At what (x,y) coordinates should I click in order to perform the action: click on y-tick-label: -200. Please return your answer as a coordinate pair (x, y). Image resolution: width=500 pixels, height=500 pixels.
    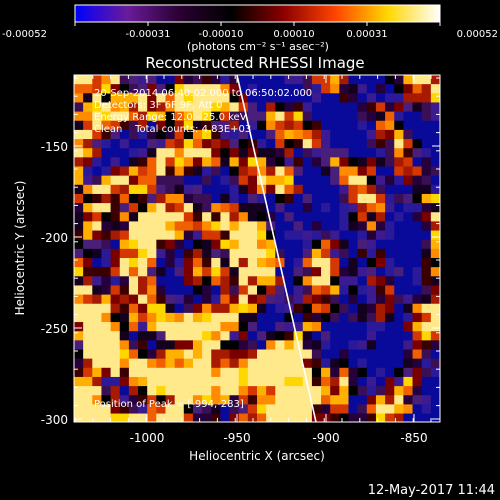
    Looking at the image, I should click on (54, 238).